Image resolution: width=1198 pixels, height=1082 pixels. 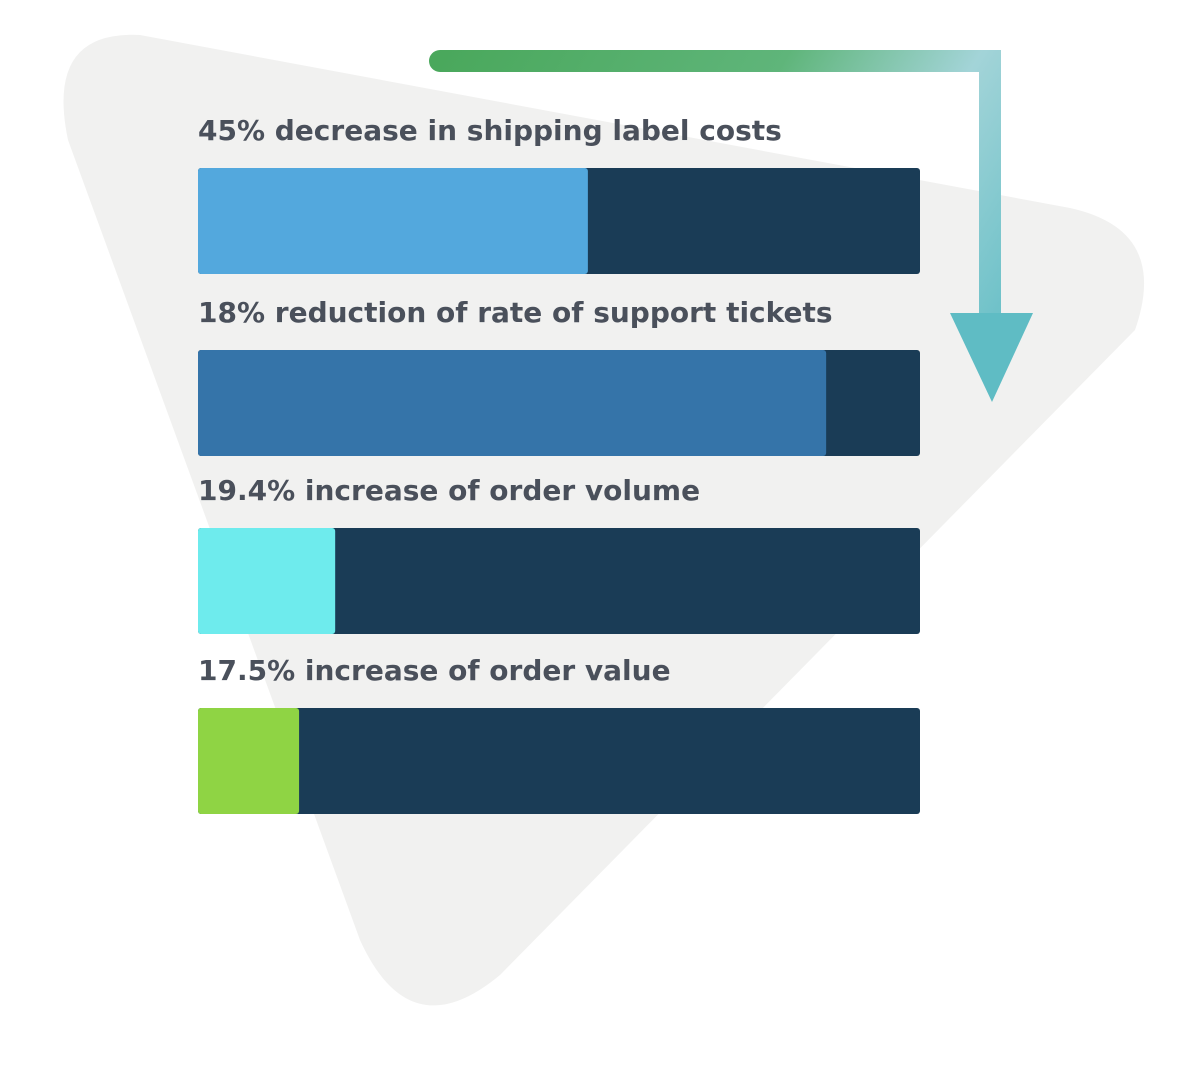 What do you see at coordinates (991, 357) in the screenshot?
I see `arrow-head` at bounding box center [991, 357].